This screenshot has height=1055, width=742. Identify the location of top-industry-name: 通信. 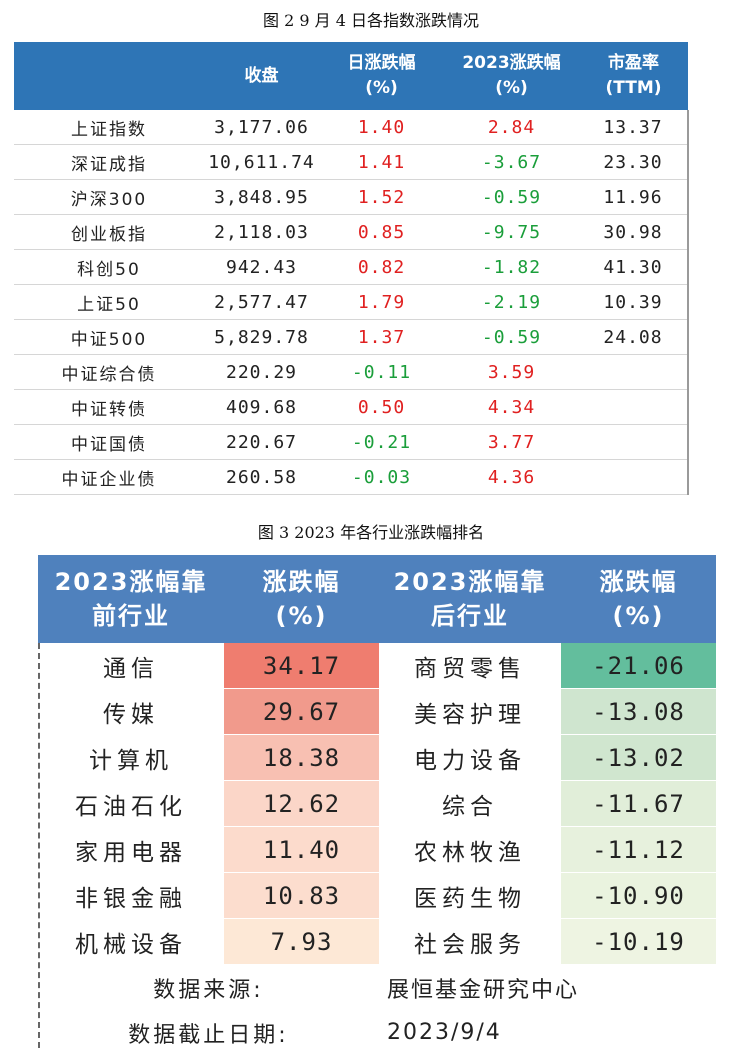
(131, 666).